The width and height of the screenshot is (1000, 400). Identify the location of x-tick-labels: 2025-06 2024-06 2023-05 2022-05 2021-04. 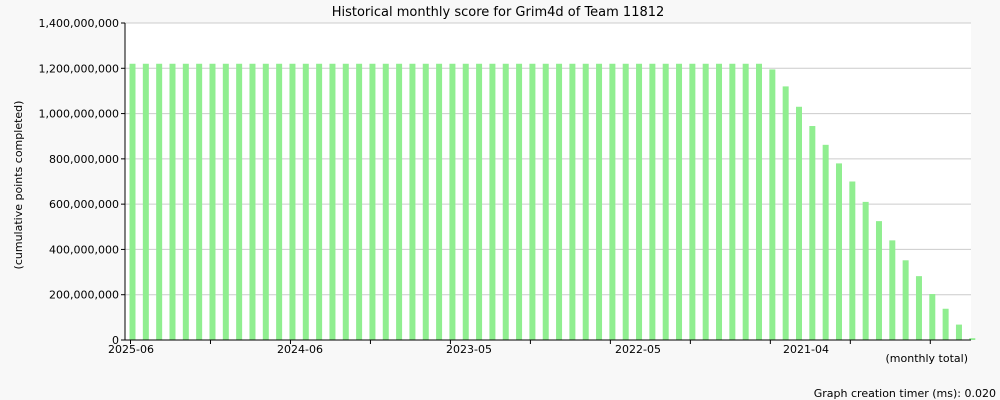
(468, 349).